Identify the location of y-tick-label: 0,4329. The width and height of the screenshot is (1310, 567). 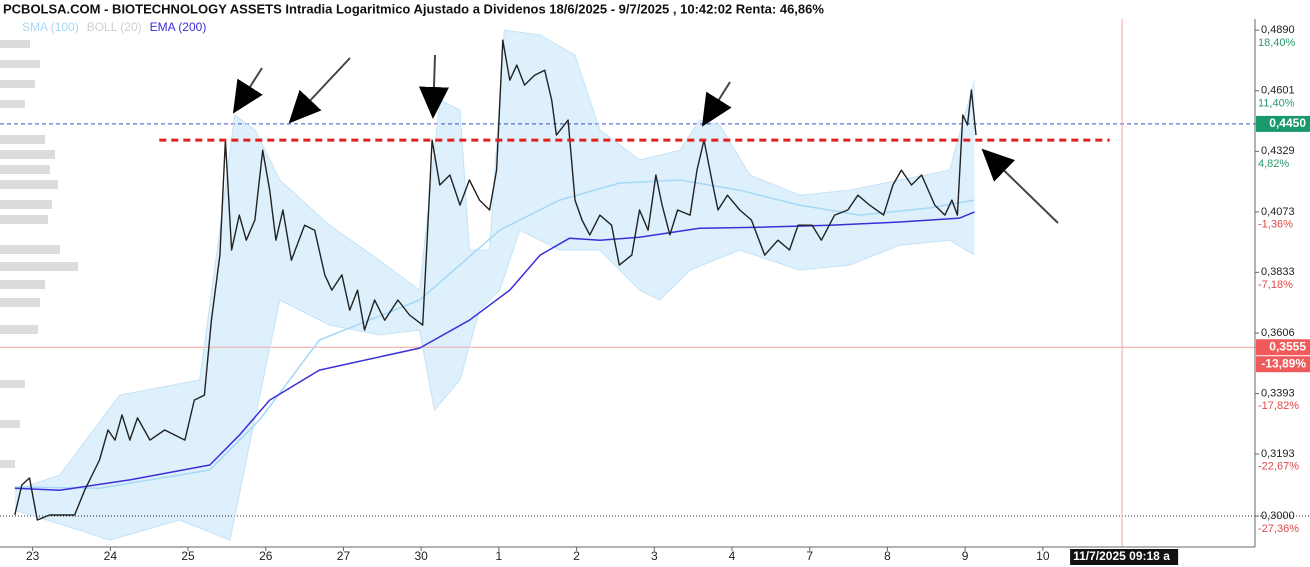
(1278, 151).